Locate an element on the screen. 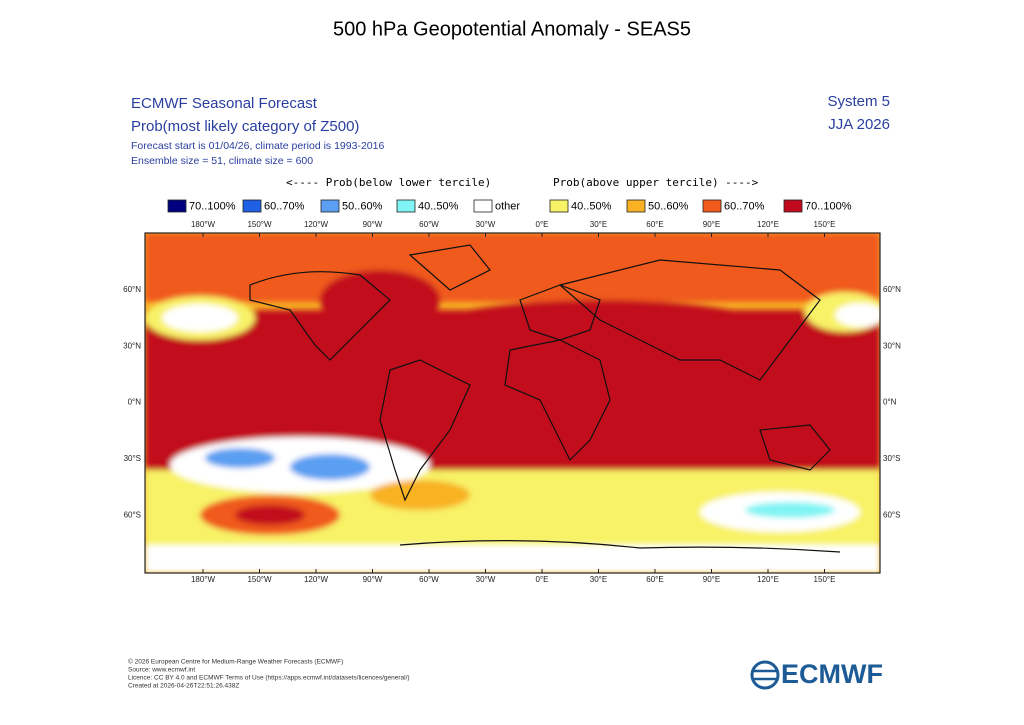 Image resolution: width=1024 pixels, height=725 pixels. page-title: 500 hPa Geopotential Anomaly - SEAS5 is located at coordinates (512, 29).